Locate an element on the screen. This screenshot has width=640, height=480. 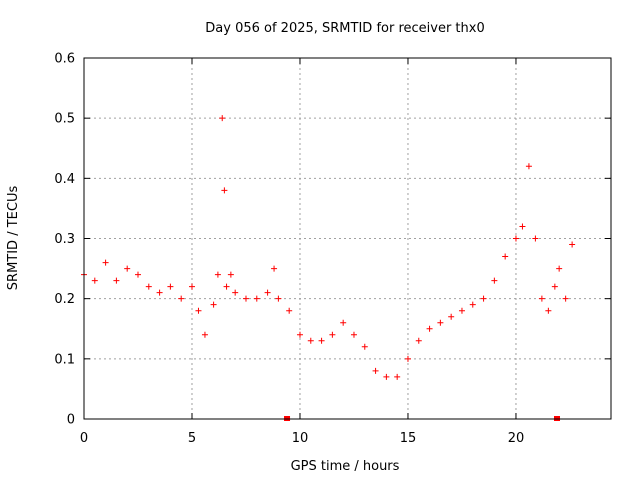
y-tick-label: 0.1 is located at coordinates (64, 359).